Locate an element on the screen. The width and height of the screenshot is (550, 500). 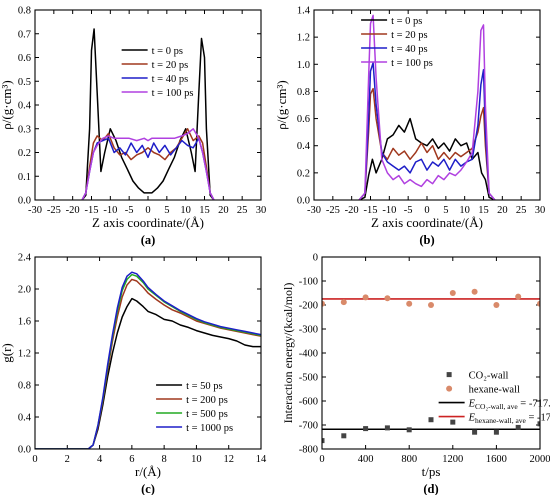
y-tick-label: 2.4 is located at coordinates (25, 258).